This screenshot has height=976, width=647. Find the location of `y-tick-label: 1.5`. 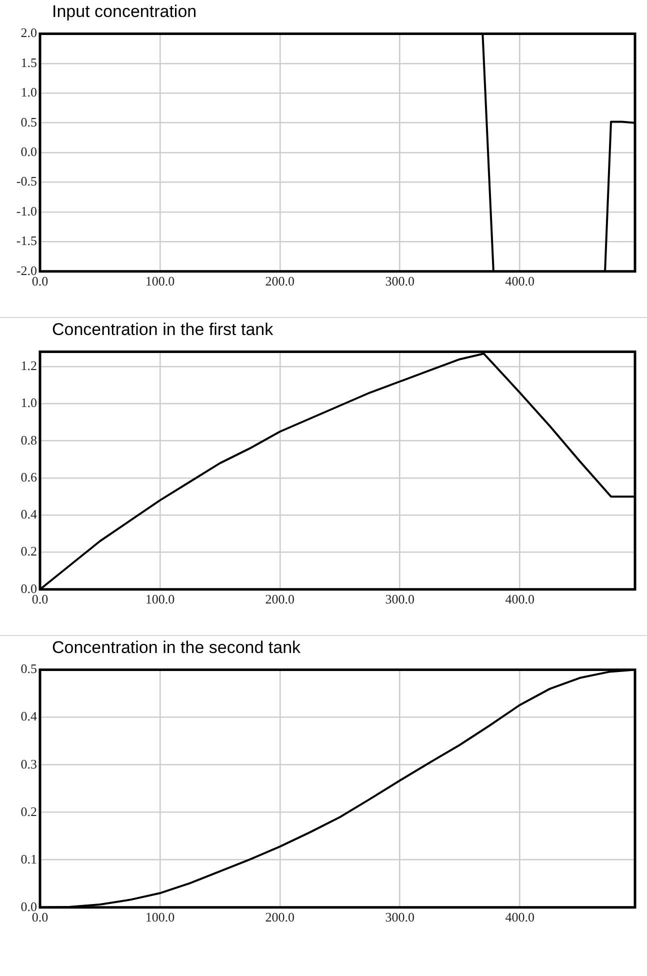

y-tick-label: 1.5 is located at coordinates (28, 62).